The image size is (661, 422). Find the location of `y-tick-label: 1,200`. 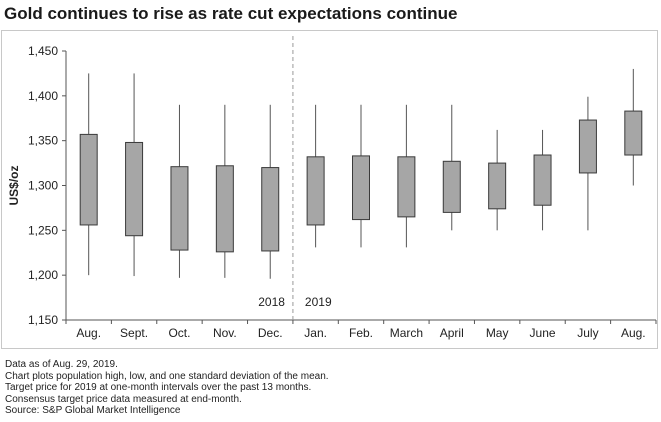

y-tick-label: 1,200 is located at coordinates (43, 275).